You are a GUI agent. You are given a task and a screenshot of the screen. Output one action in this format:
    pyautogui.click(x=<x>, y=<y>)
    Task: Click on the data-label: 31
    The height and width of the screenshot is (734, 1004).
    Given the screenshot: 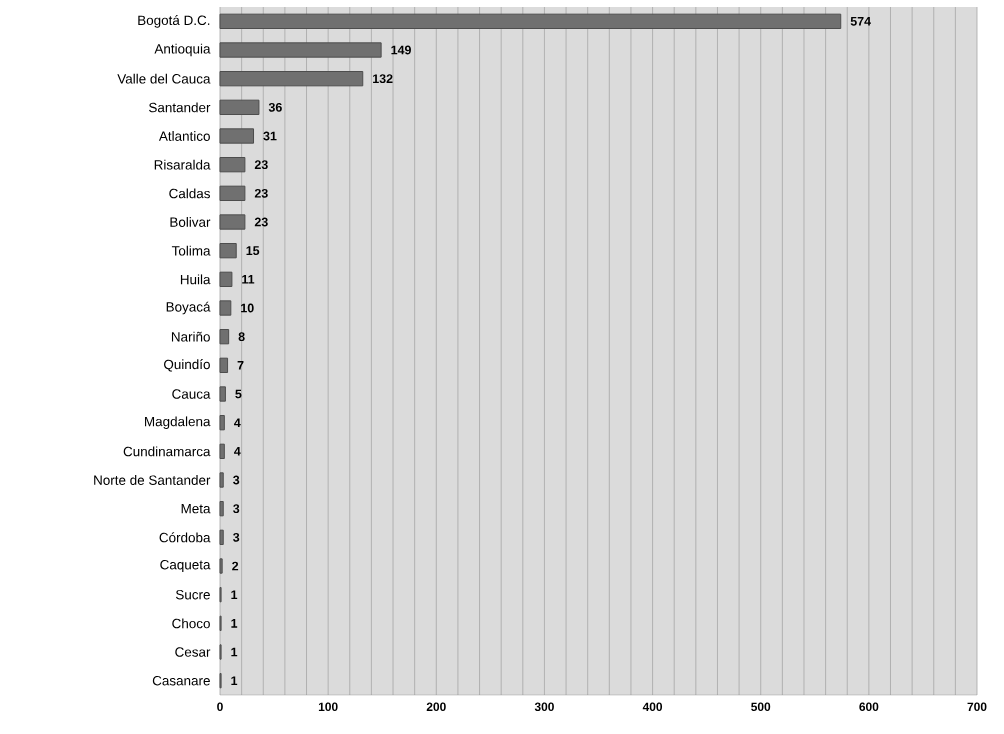 What is the action you would take?
    pyautogui.click(x=270, y=136)
    